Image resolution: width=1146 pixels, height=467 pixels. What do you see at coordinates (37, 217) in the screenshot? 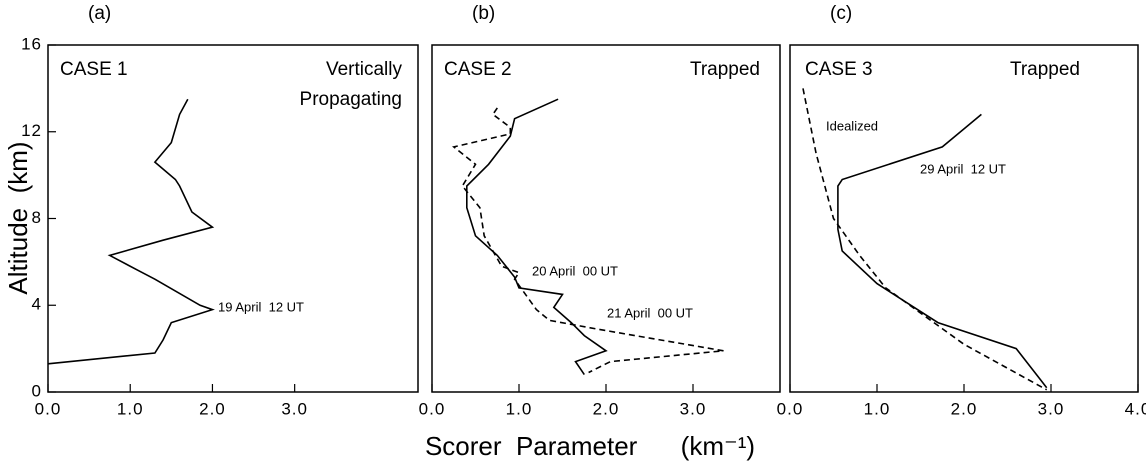
I see `y-tick-label: 8` at bounding box center [37, 217].